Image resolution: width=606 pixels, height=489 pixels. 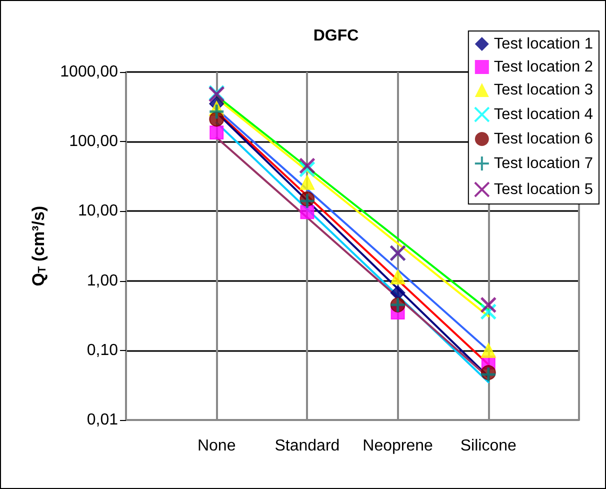 What do you see at coordinates (544, 67) in the screenshot?
I see `legend-label: Test location 2` at bounding box center [544, 67].